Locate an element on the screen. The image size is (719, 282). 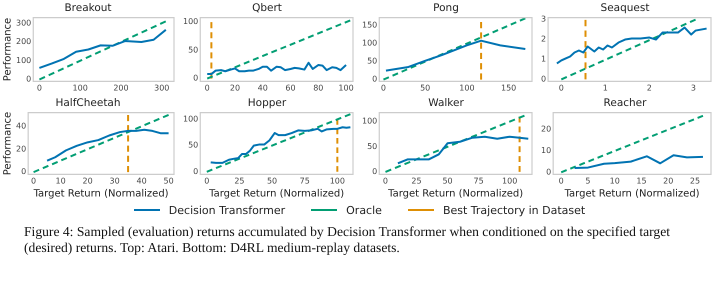
chart-title: Hopper is located at coordinates (267, 103).